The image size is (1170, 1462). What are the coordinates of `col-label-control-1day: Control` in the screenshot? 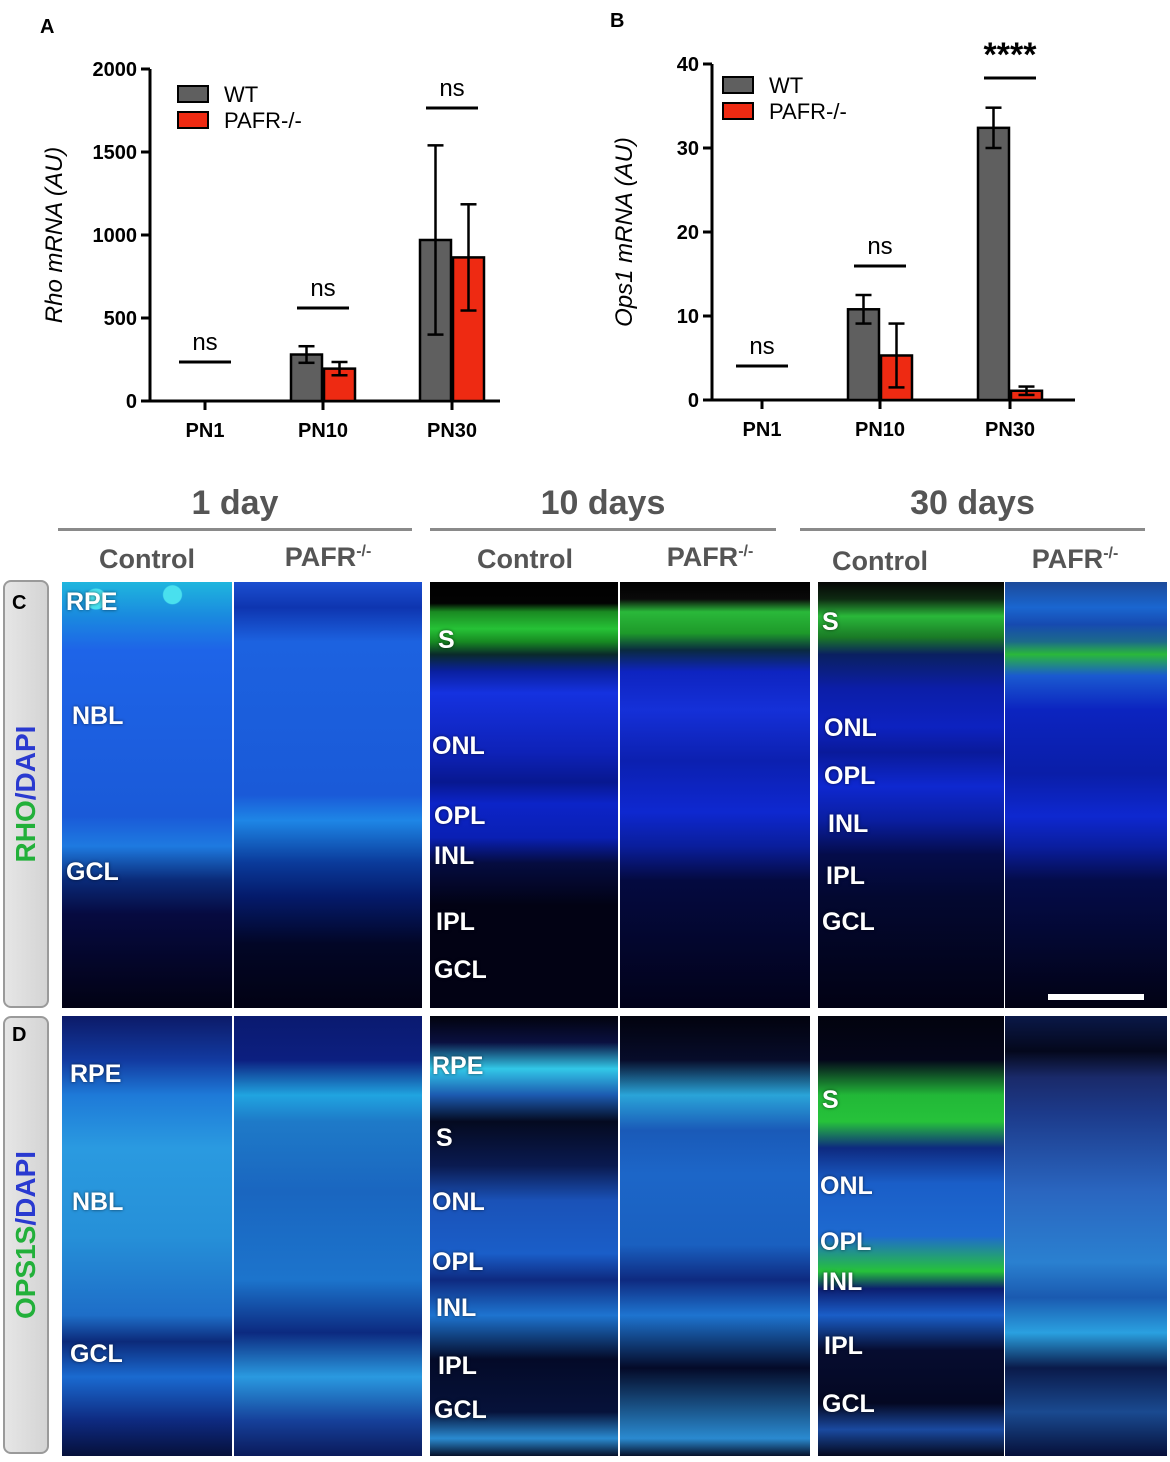 It's located at (147, 559).